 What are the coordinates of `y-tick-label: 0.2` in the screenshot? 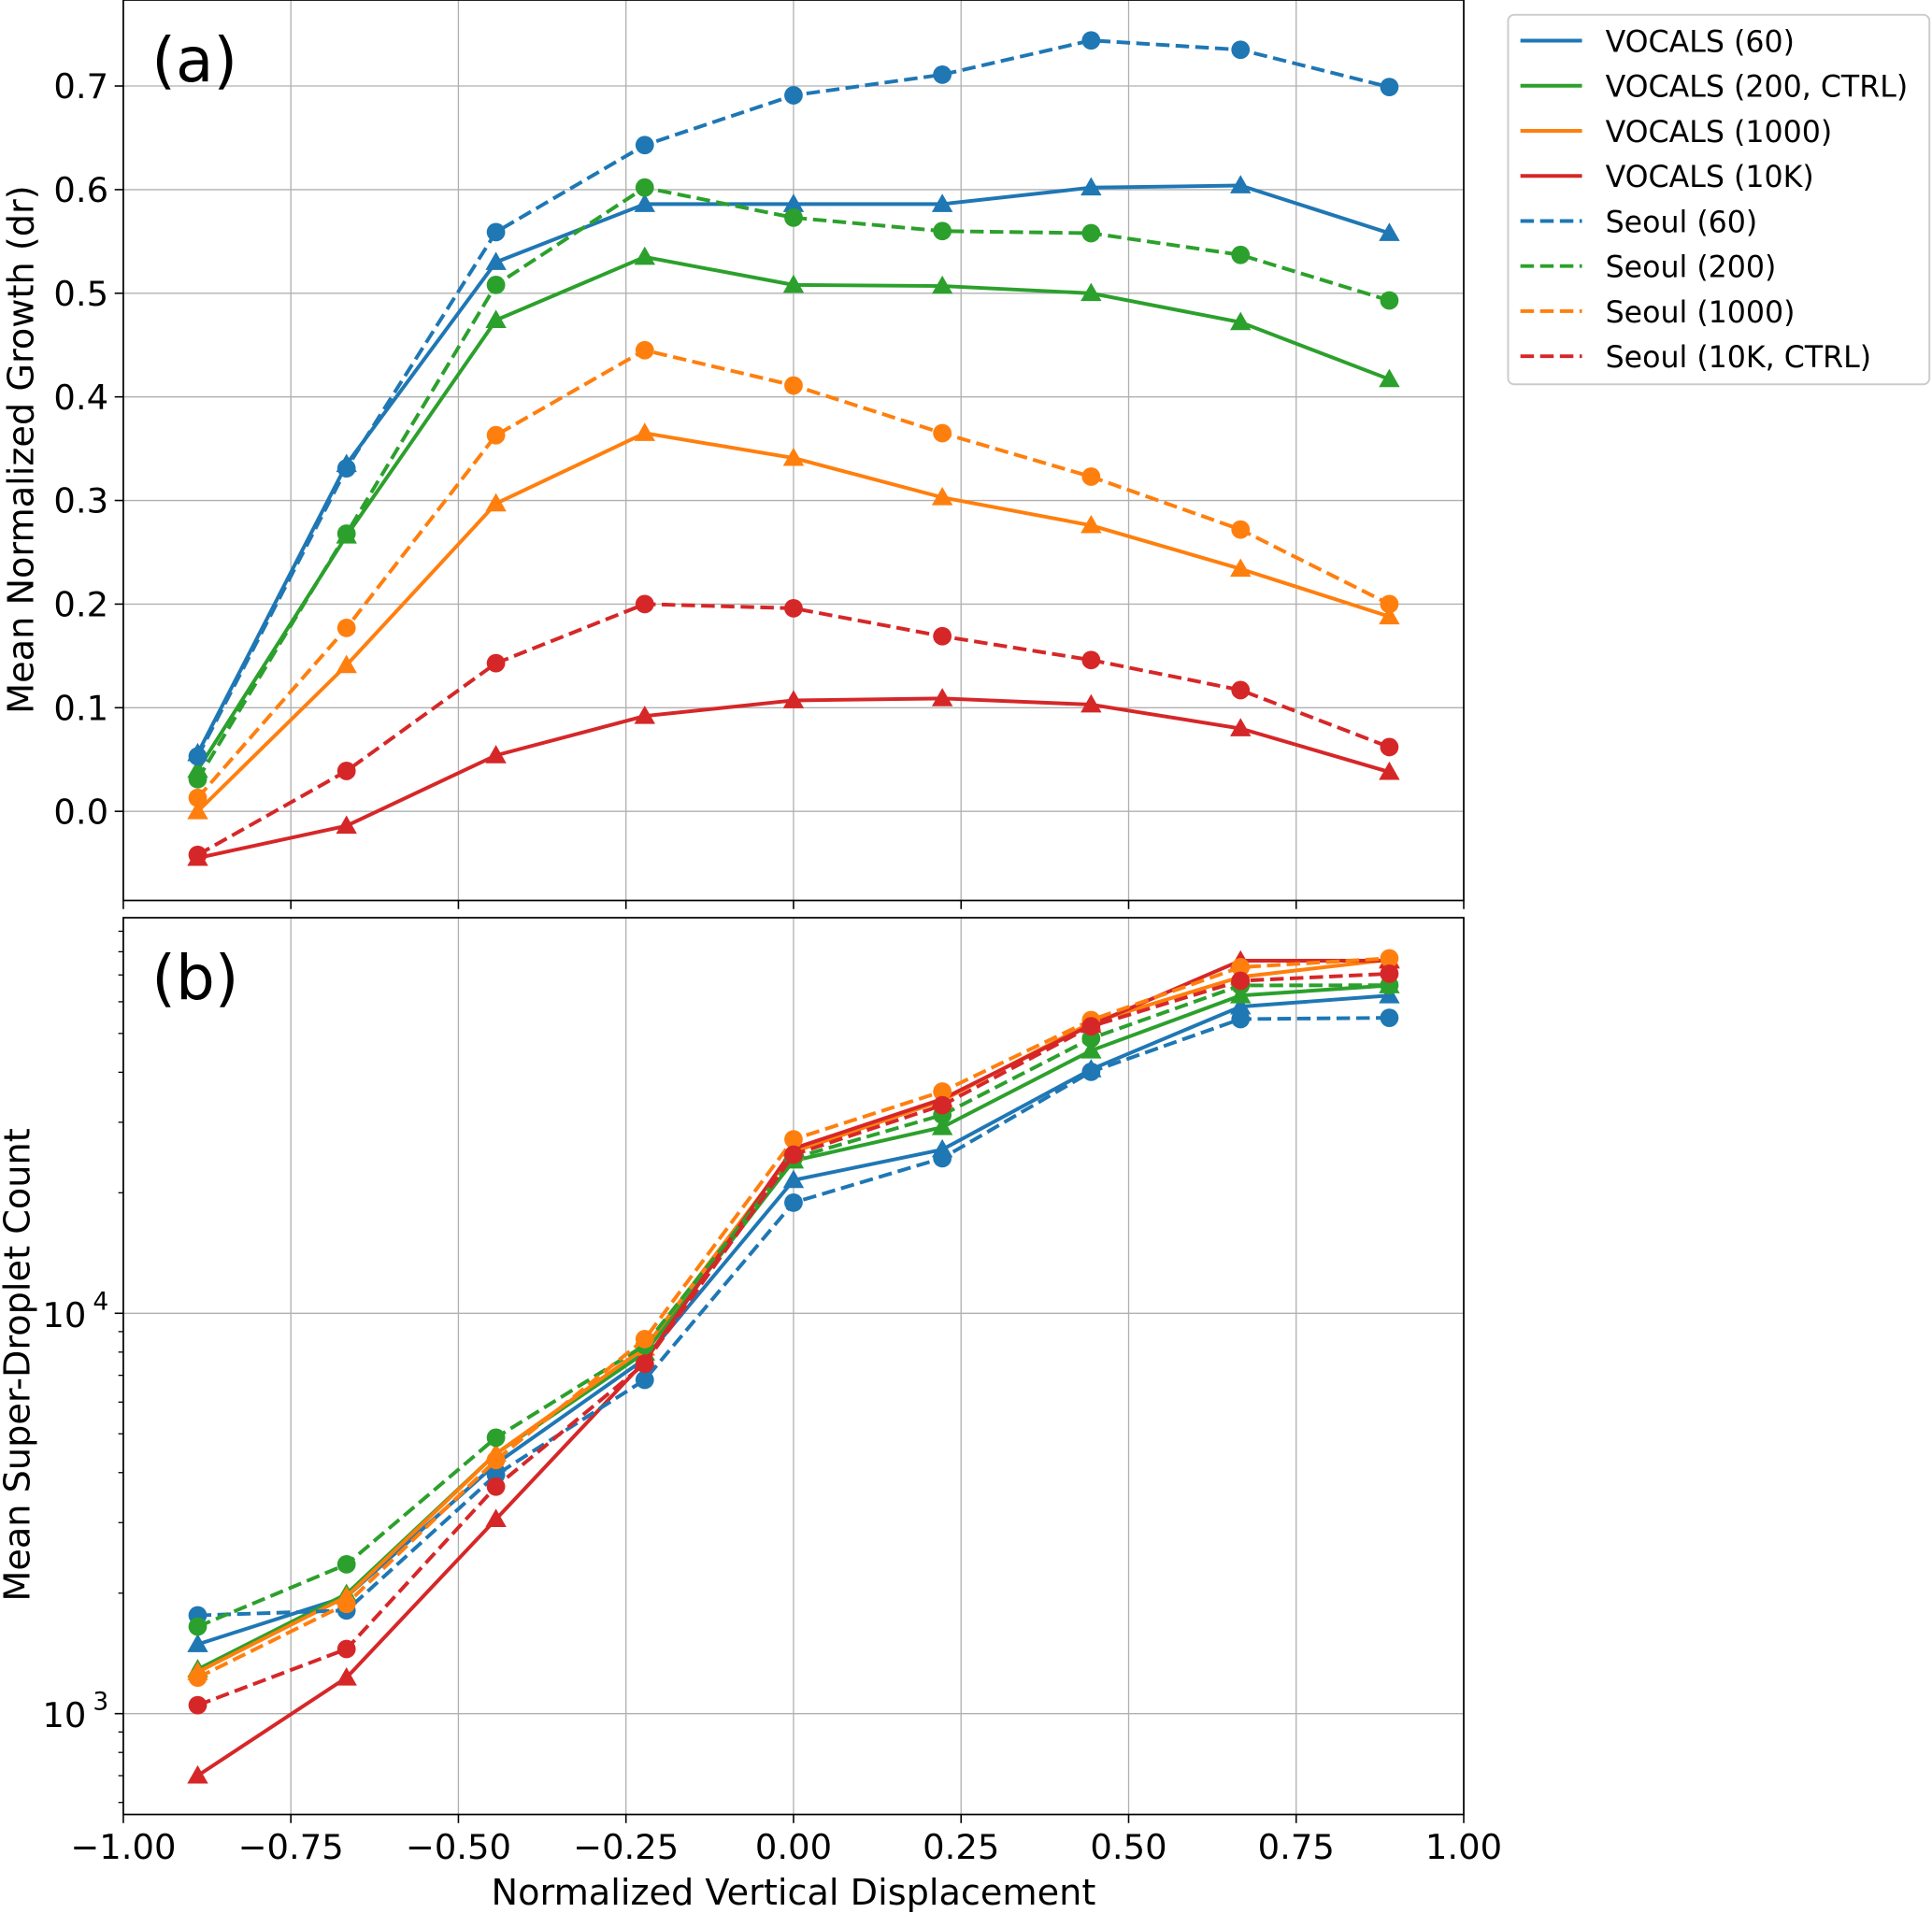 It's located at (80, 605).